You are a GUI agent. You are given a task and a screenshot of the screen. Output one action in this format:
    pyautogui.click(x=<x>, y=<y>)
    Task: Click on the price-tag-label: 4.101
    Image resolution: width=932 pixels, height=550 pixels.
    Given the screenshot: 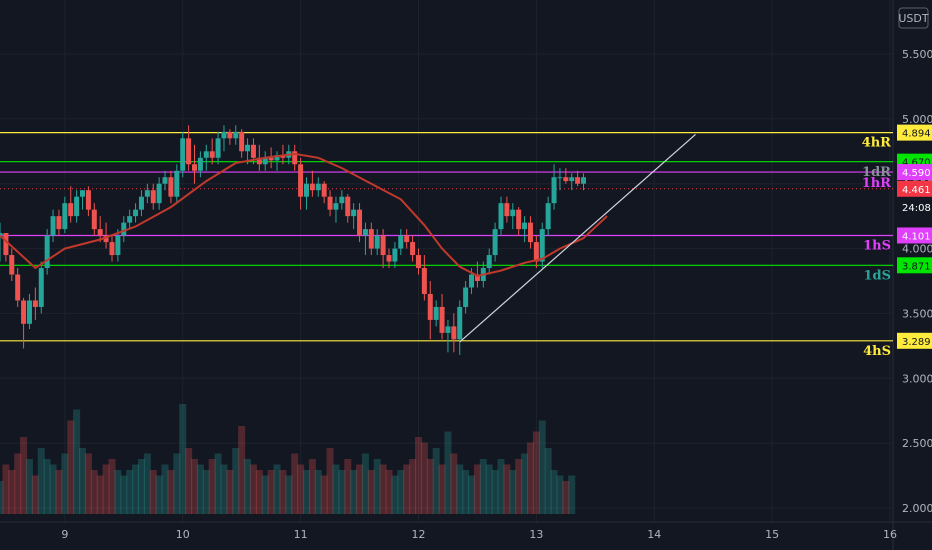 What is the action you would take?
    pyautogui.click(x=916, y=236)
    